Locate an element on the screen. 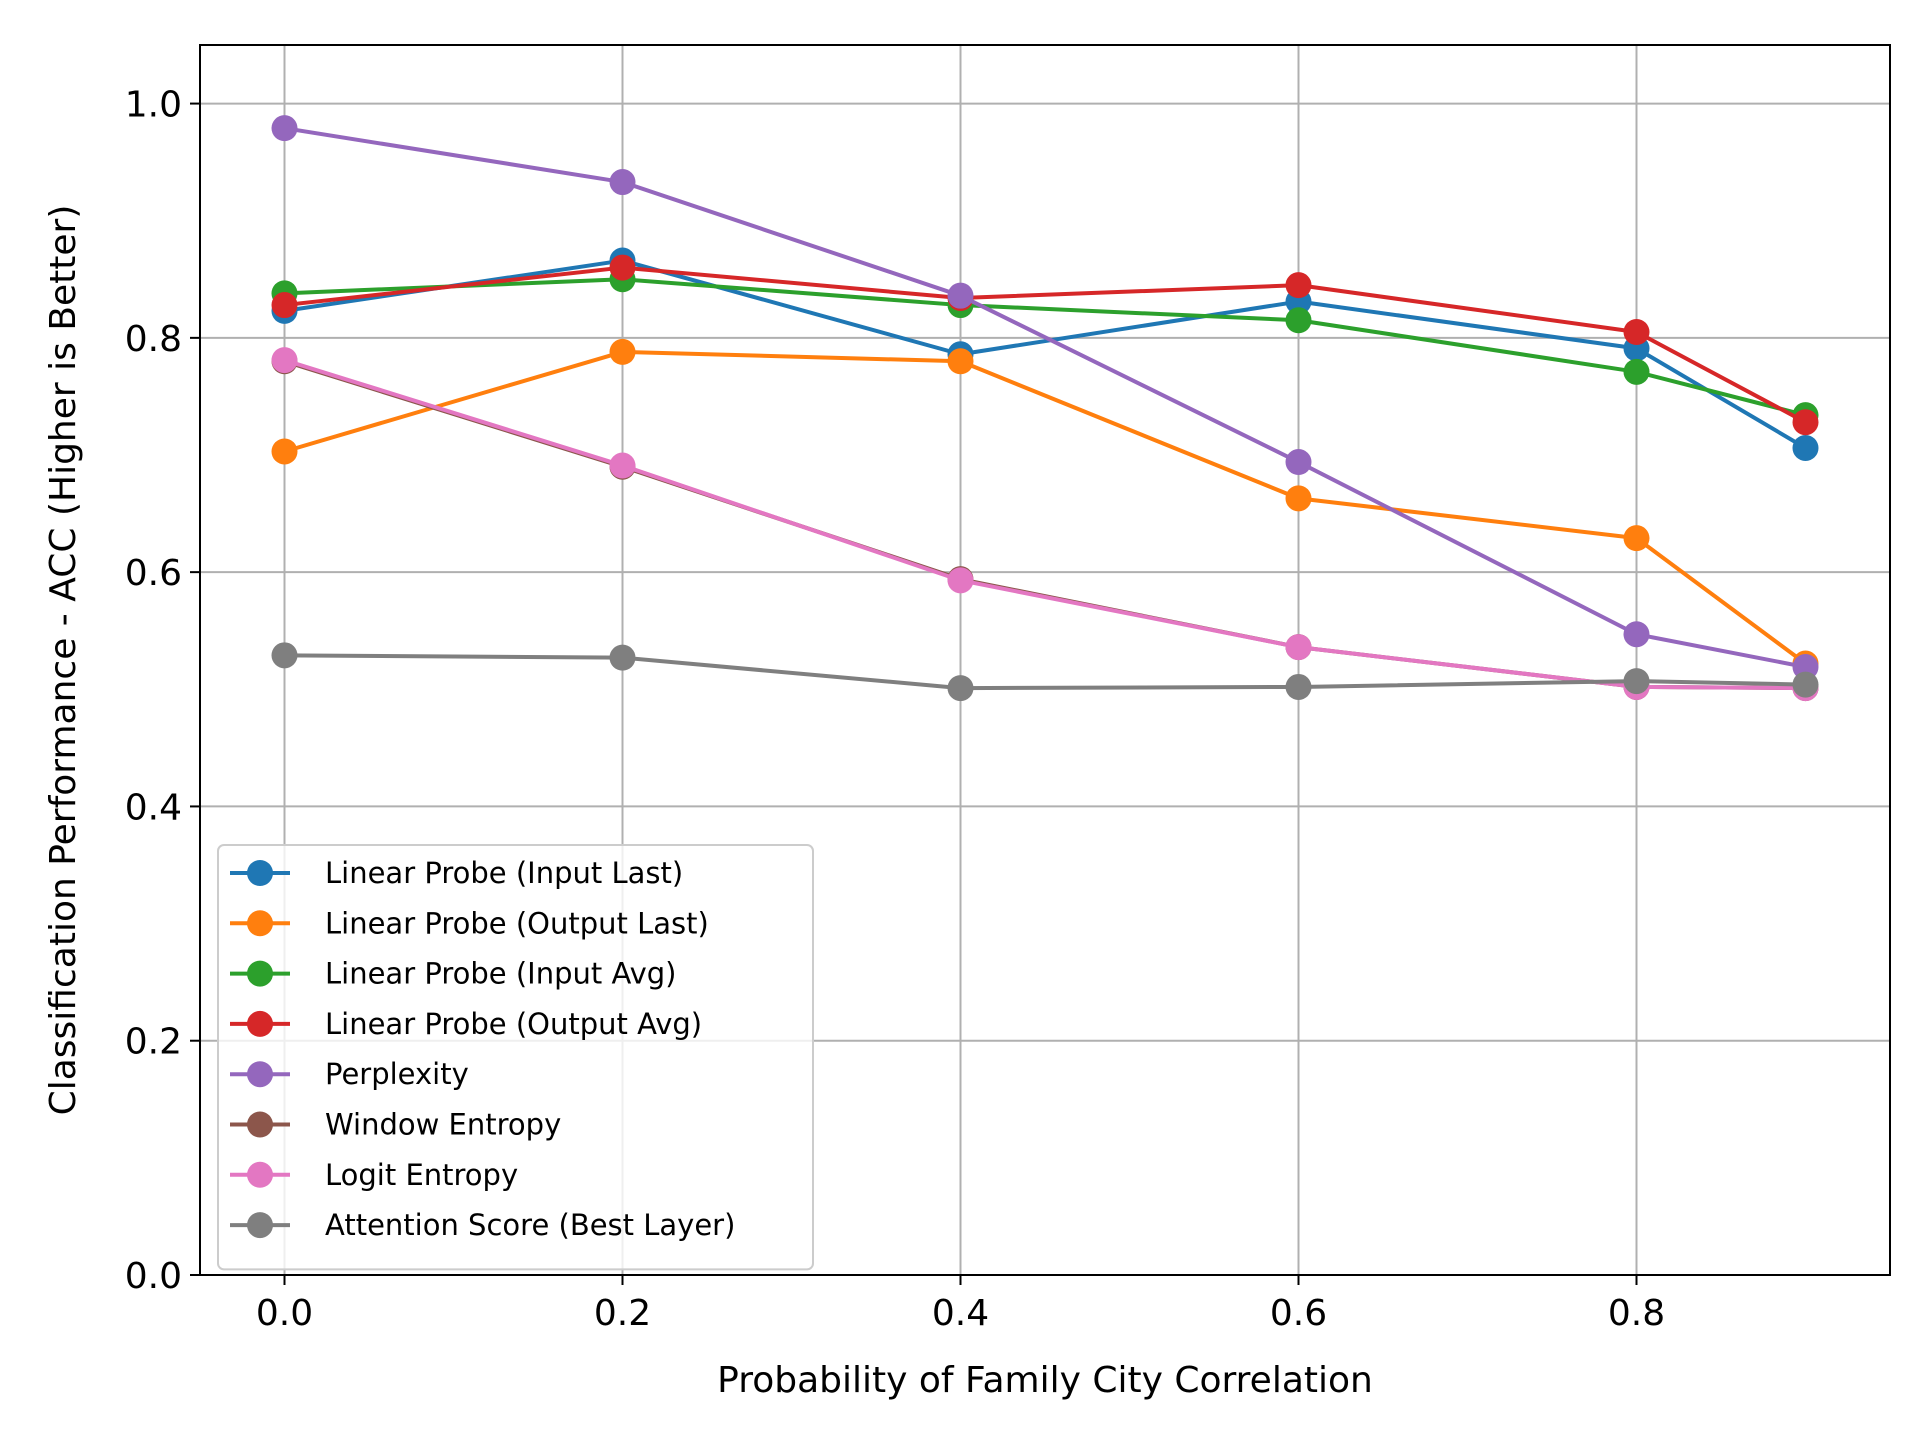  y-tick-label: 0.6 is located at coordinates (153, 573).